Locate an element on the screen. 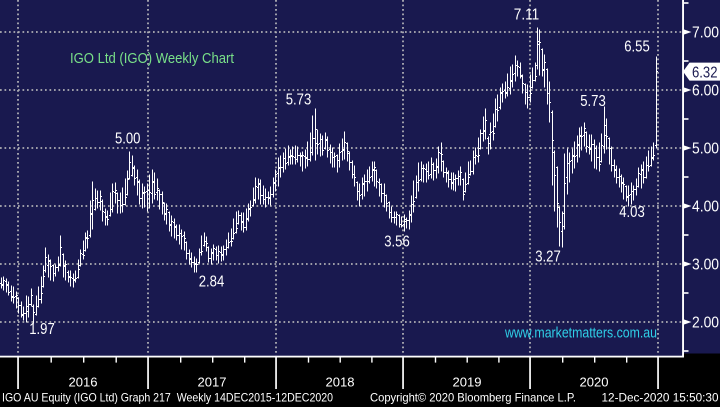 The height and width of the screenshot is (407, 720). svg-text: 3.00 is located at coordinates (705, 265).